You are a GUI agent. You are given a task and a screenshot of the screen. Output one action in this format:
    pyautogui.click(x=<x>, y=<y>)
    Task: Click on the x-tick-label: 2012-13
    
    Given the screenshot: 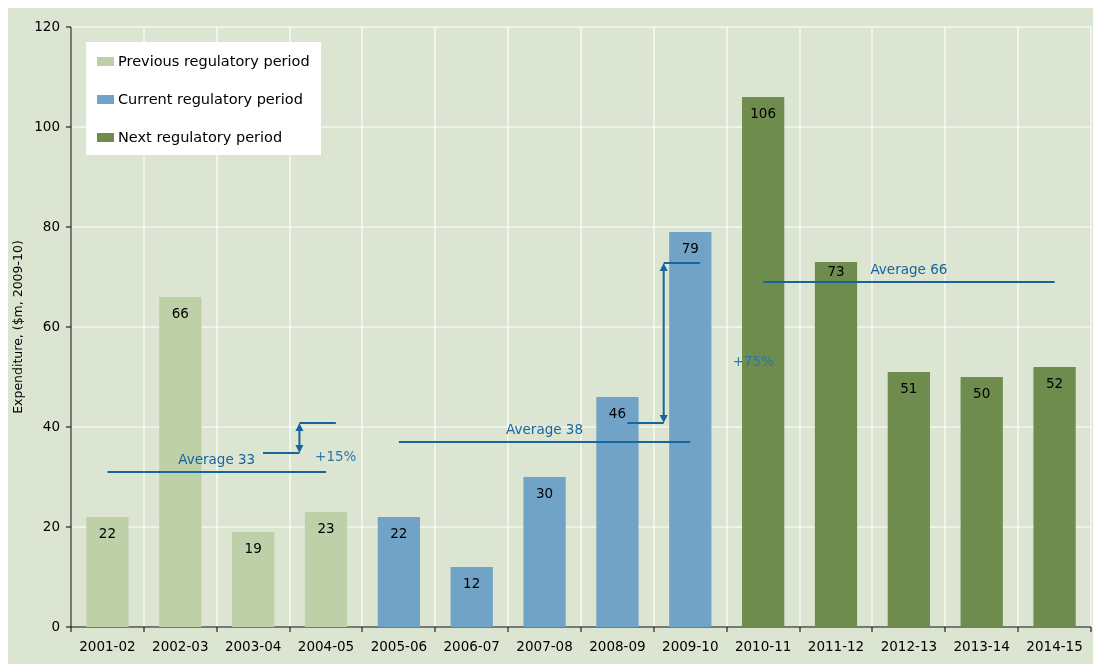 What is the action you would take?
    pyautogui.click(x=909, y=646)
    